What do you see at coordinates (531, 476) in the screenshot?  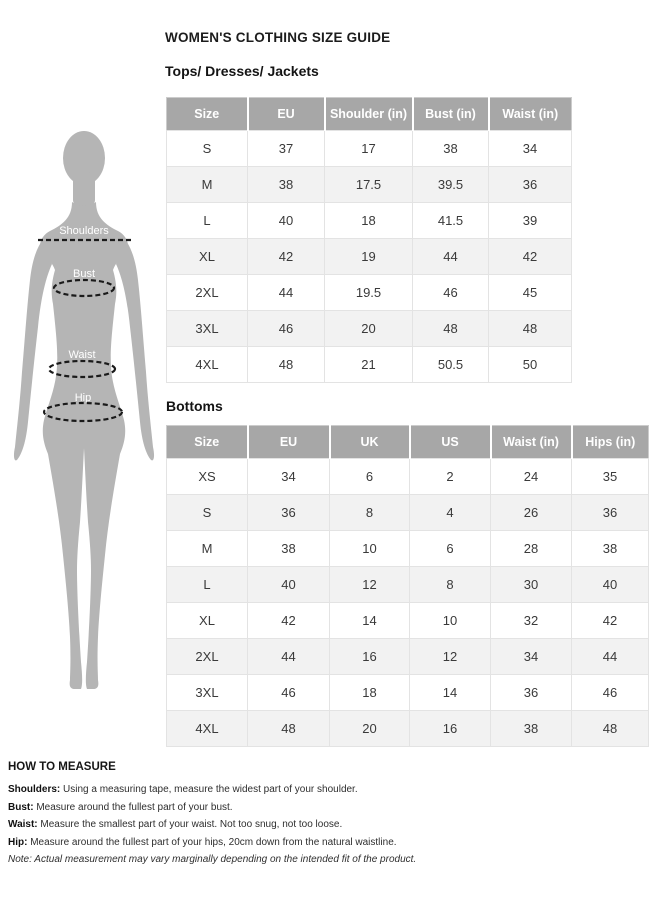 I see `table-cell: 24` at bounding box center [531, 476].